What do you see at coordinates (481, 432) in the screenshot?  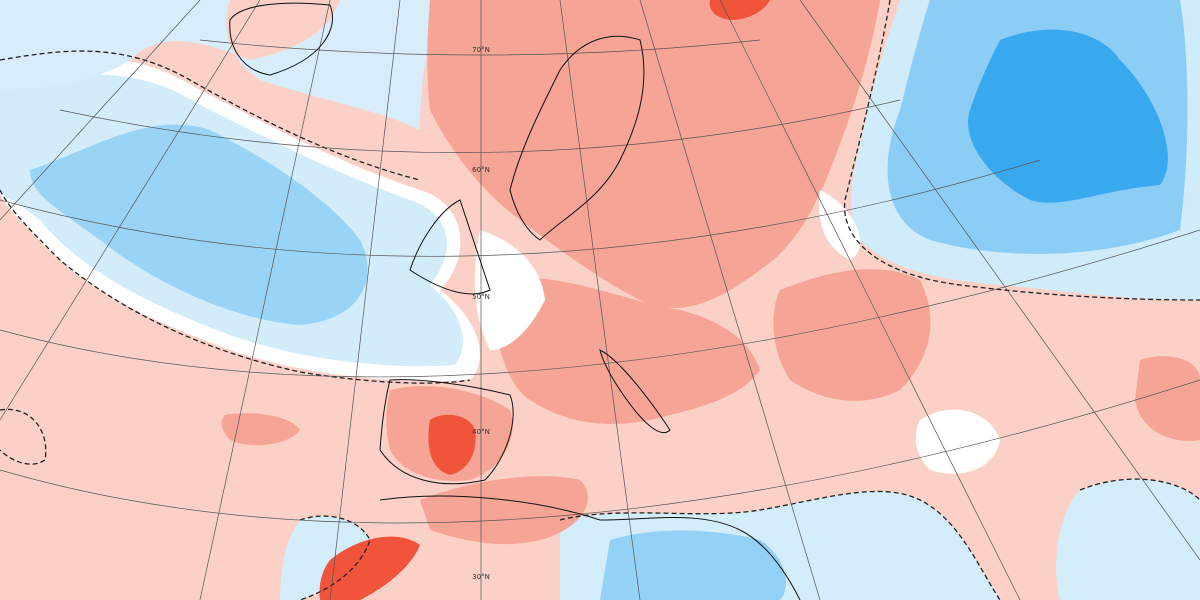 I see `latitude-label: 40°N` at bounding box center [481, 432].